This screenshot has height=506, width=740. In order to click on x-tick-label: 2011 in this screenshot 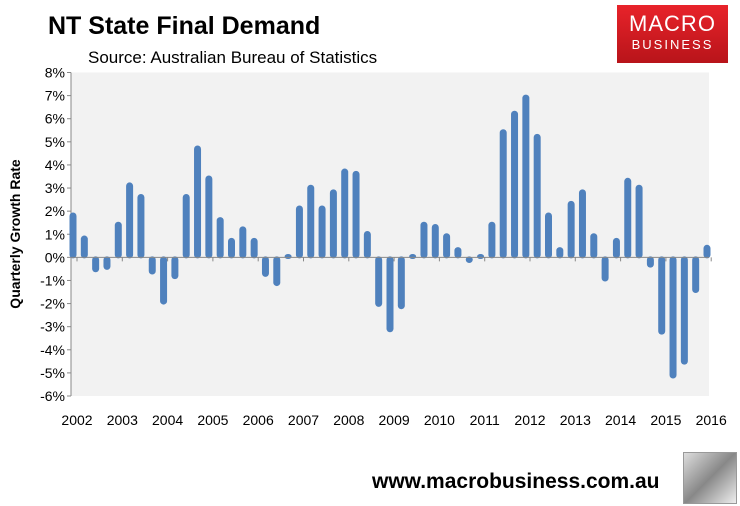, I will do `click(485, 420)`.